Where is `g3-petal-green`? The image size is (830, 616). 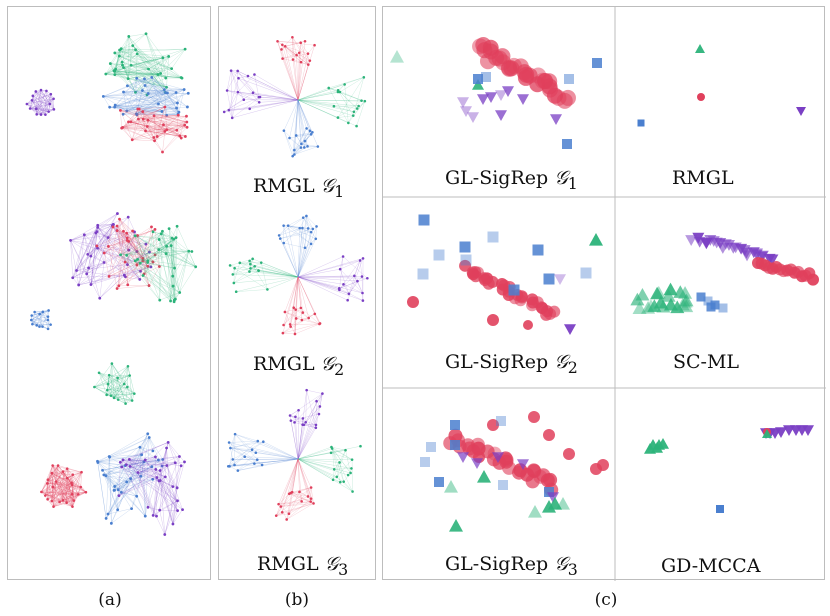
g3-petal-green is located at coordinates (329, 468).